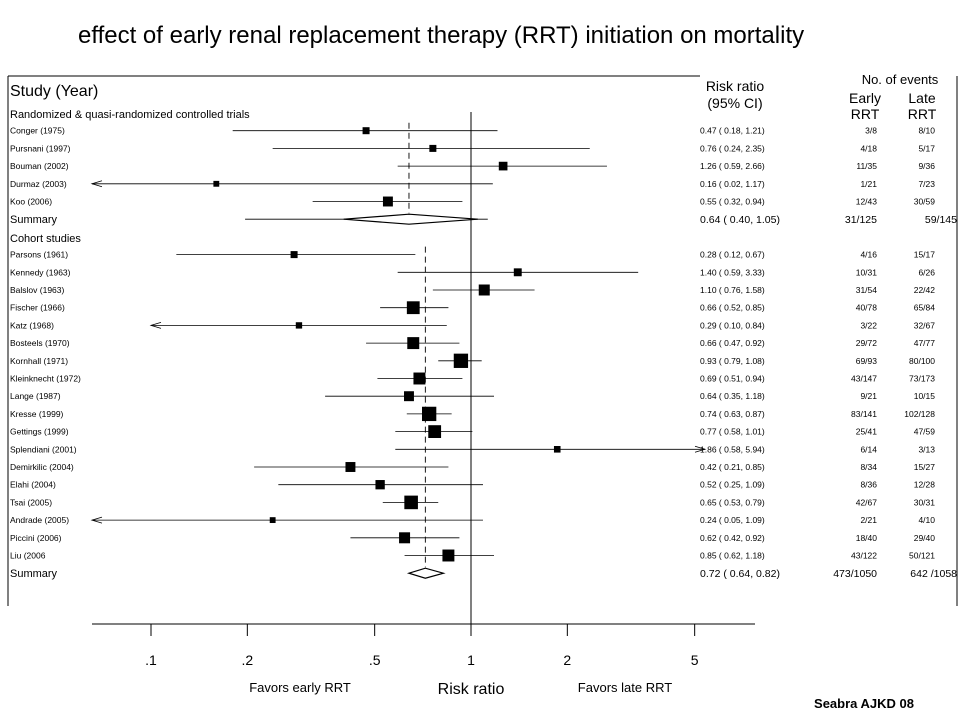 The height and width of the screenshot is (720, 960). What do you see at coordinates (864, 703) in the screenshot?
I see `citation-credit: Seabra AJKD 08` at bounding box center [864, 703].